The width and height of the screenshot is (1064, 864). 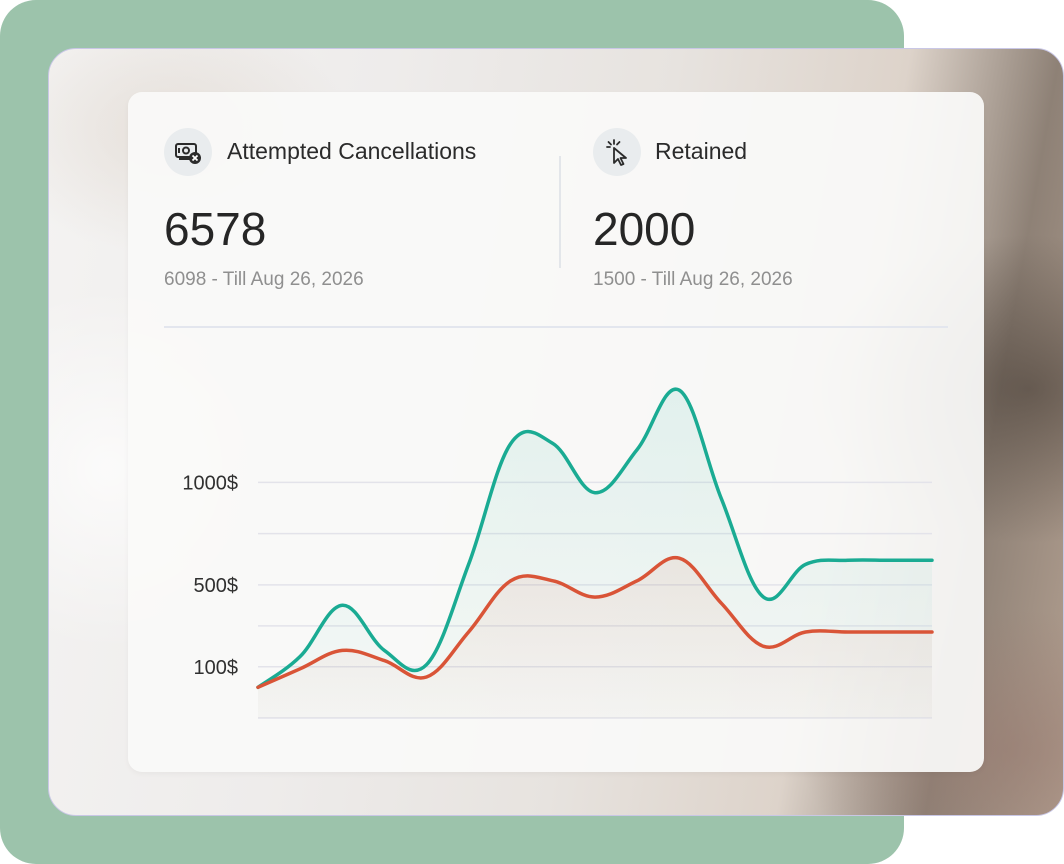 I want to click on stat-value-retained: 2000, so click(x=644, y=229).